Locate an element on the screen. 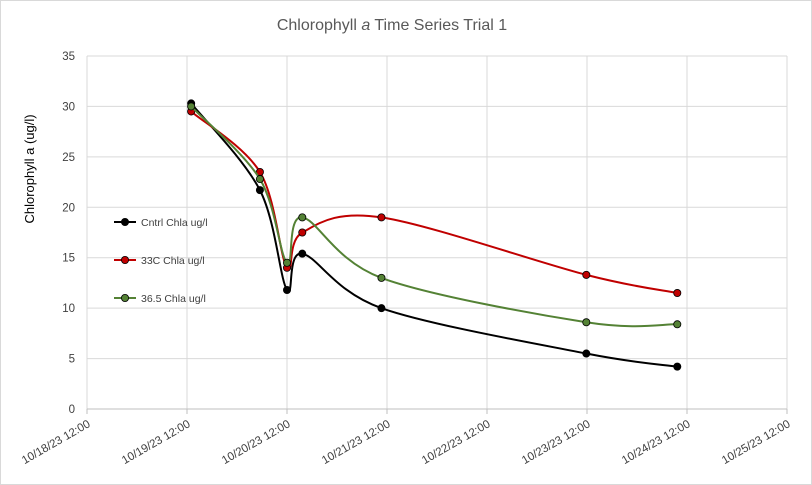  x-tick-label: 10/21/23 12:00 is located at coordinates (356, 442).